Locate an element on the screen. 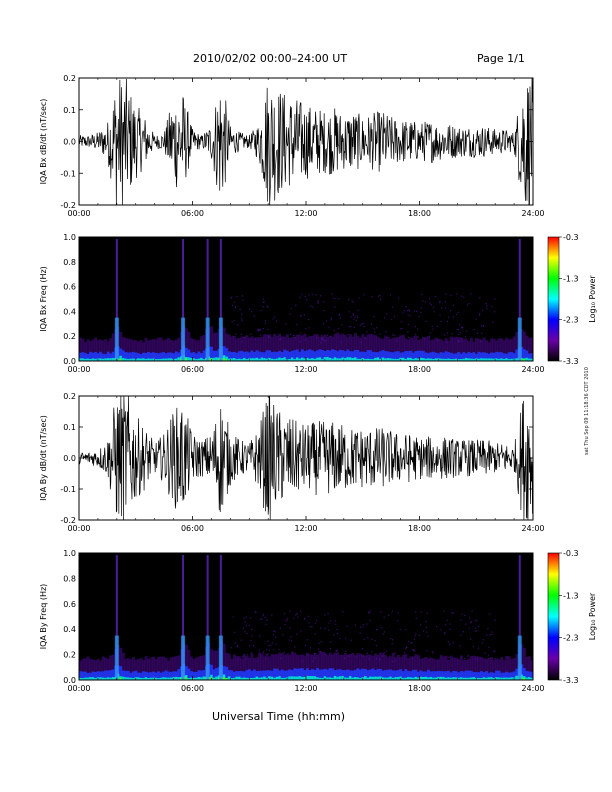 Image resolution: width=612 pixels, height=792 pixels. y-tick-label: 1.0 is located at coordinates (69, 553).